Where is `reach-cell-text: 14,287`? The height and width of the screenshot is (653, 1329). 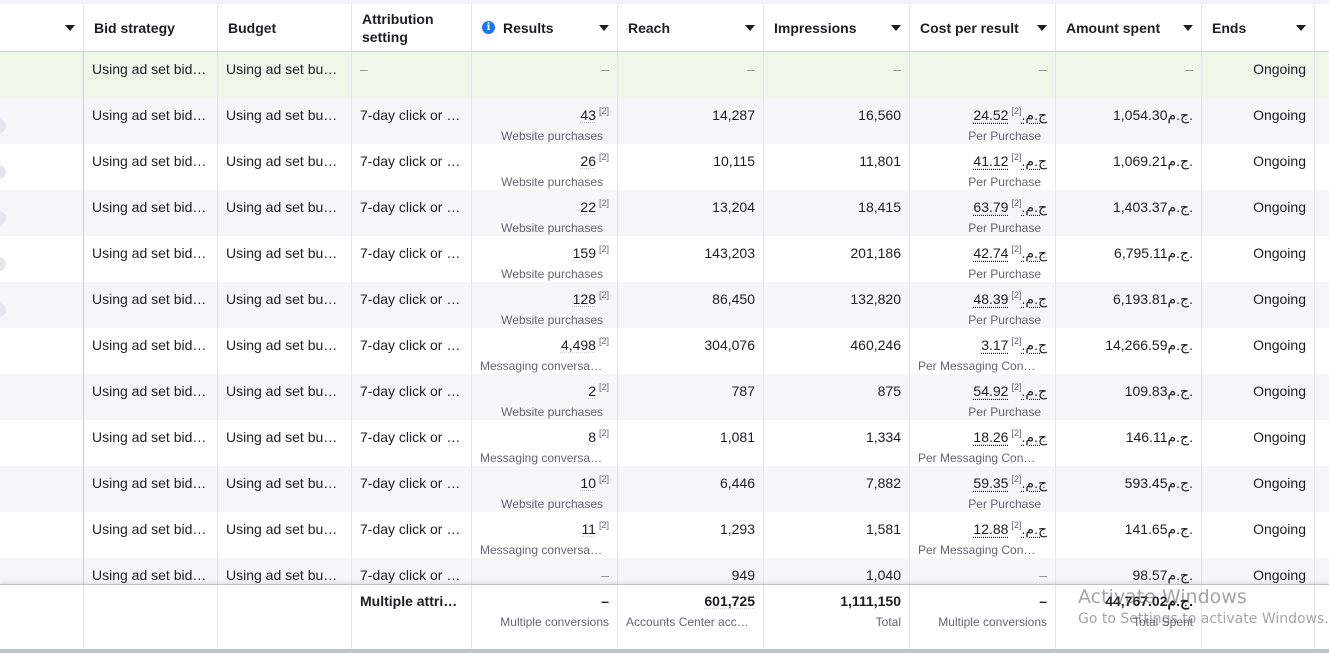
reach-cell-text: 14,287 is located at coordinates (733, 115).